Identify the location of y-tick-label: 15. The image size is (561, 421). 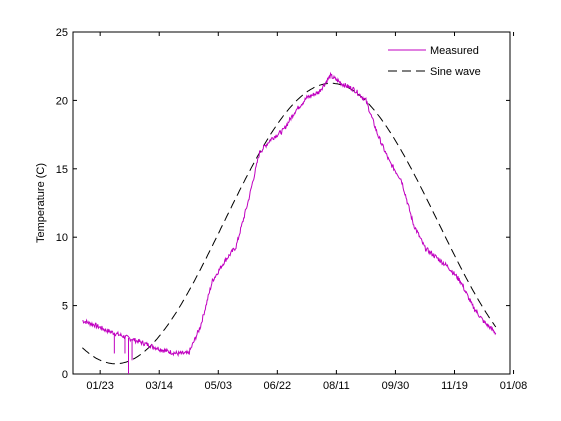
(62, 170).